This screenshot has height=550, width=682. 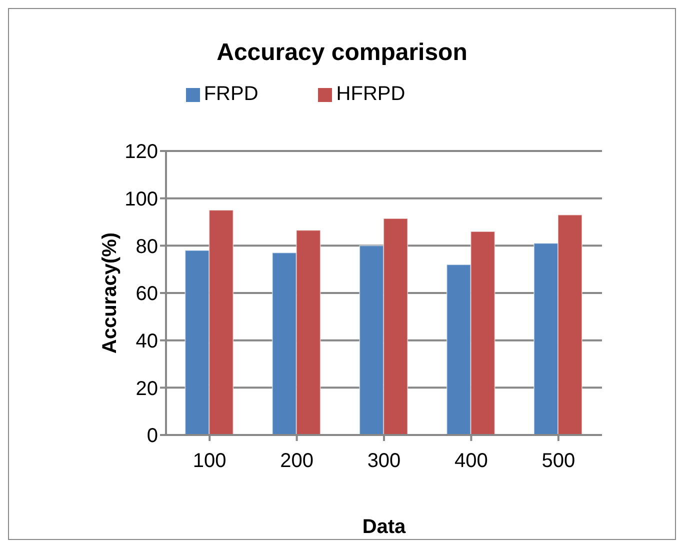 I want to click on y-tick-label: 80, so click(x=147, y=247).